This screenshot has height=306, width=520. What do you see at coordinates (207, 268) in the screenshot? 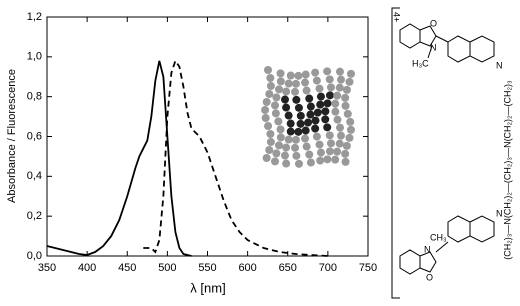
I see `x-tick-label: 550` at bounding box center [207, 268].